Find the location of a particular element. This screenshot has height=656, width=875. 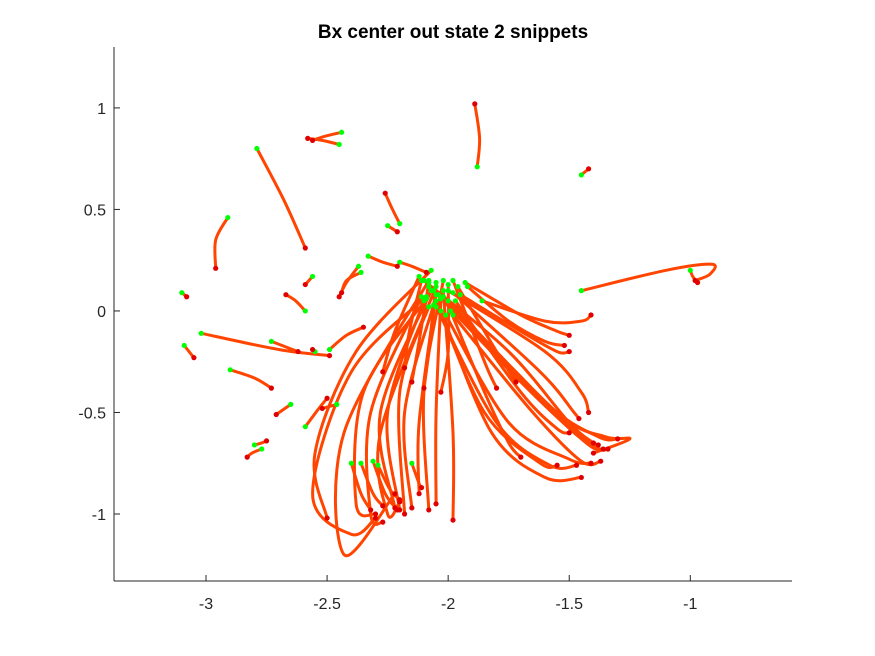

x-tick-label: -2.5 is located at coordinates (327, 604).